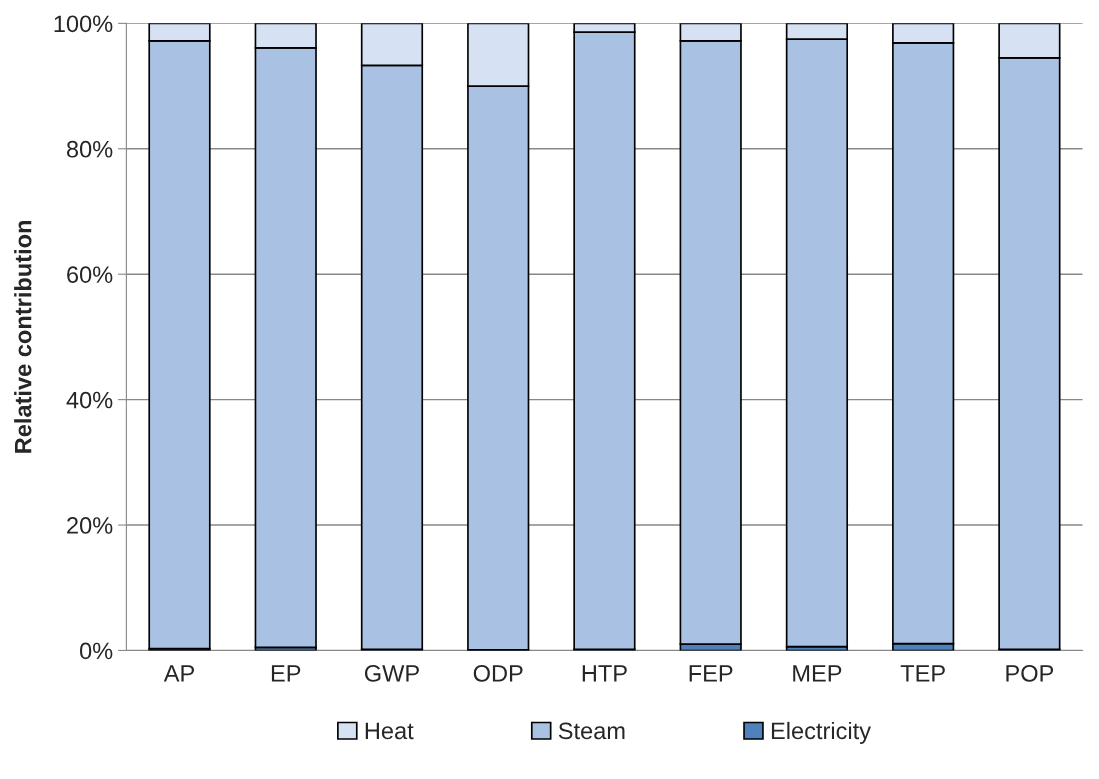 This screenshot has width=1099, height=779. I want to click on x-tick-label: FEP, so click(711, 673).